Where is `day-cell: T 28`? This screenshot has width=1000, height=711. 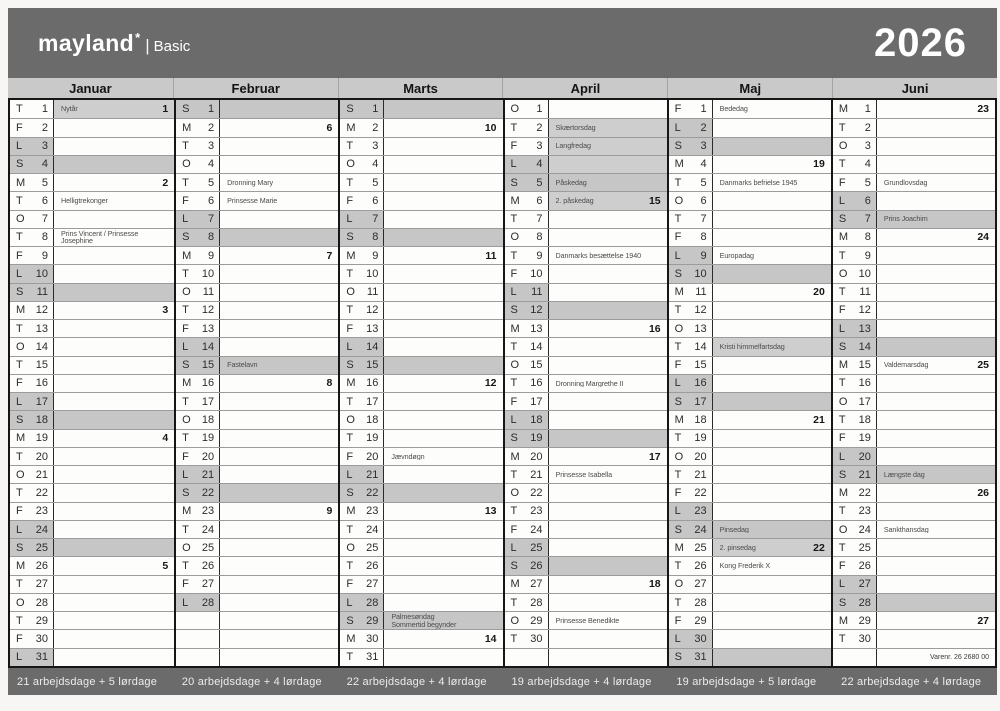
day-cell: T 28 is located at coordinates (691, 602).